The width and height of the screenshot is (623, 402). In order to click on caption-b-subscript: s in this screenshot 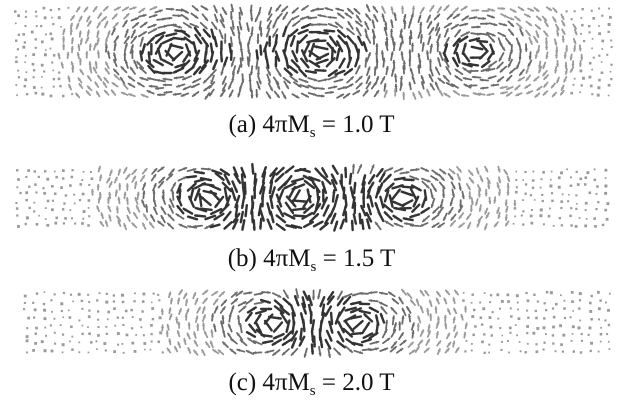, I will do `click(313, 267)`.